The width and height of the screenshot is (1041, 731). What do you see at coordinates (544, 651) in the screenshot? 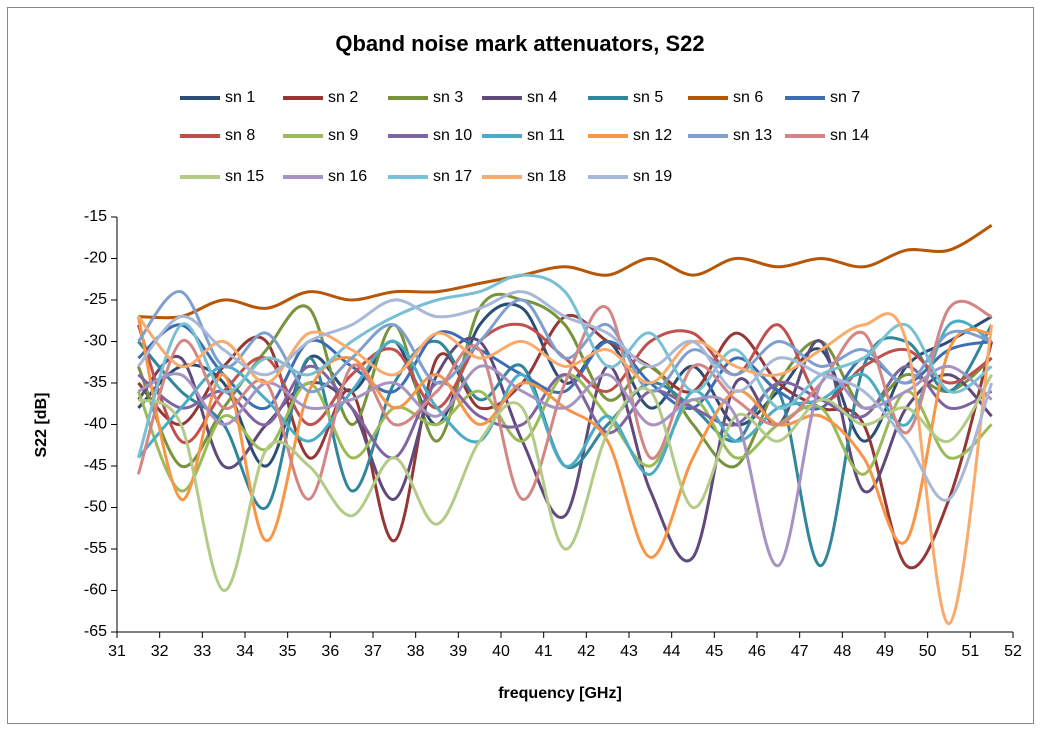
I see `x-tick-label: 41` at bounding box center [544, 651].